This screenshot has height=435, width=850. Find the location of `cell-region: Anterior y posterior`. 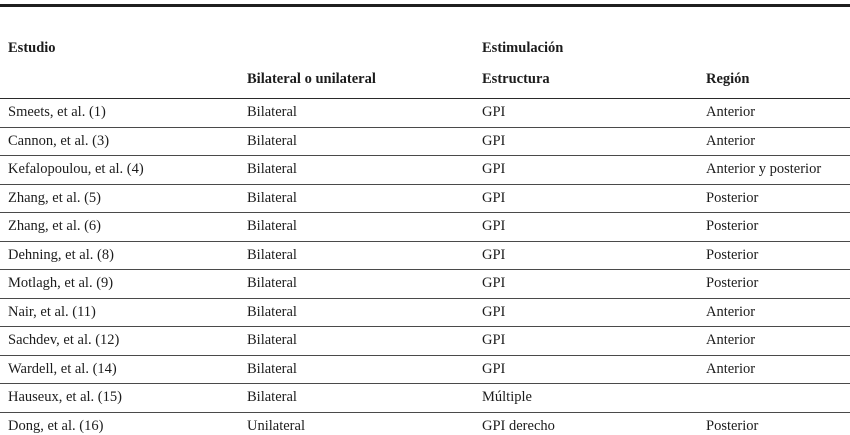

cell-region: Anterior y posterior is located at coordinates (778, 170).